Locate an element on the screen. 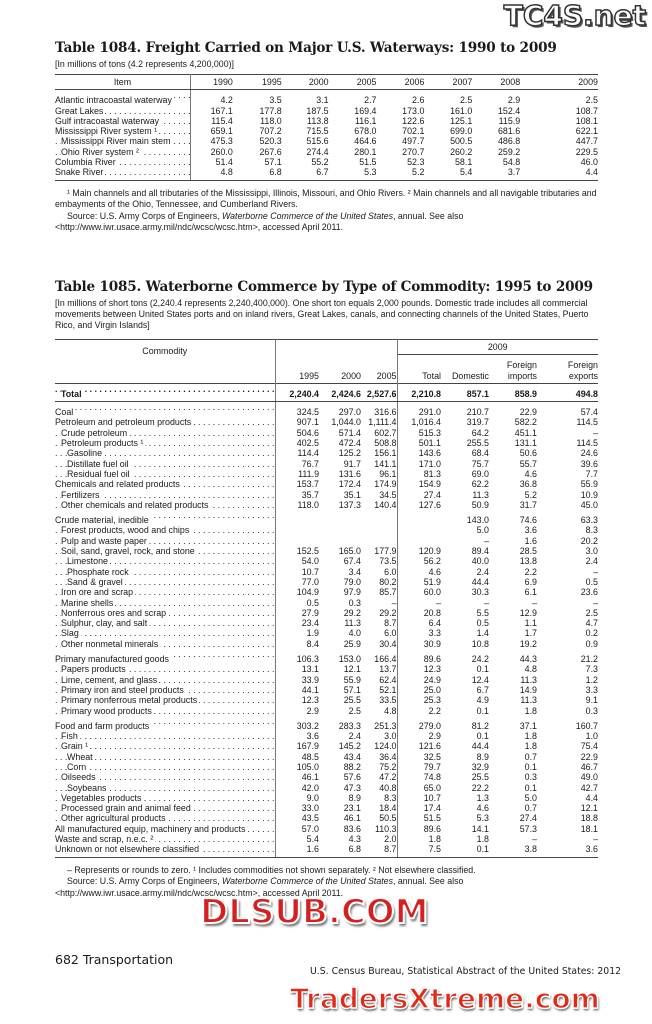  cell-value: 2.6 is located at coordinates (418, 100).